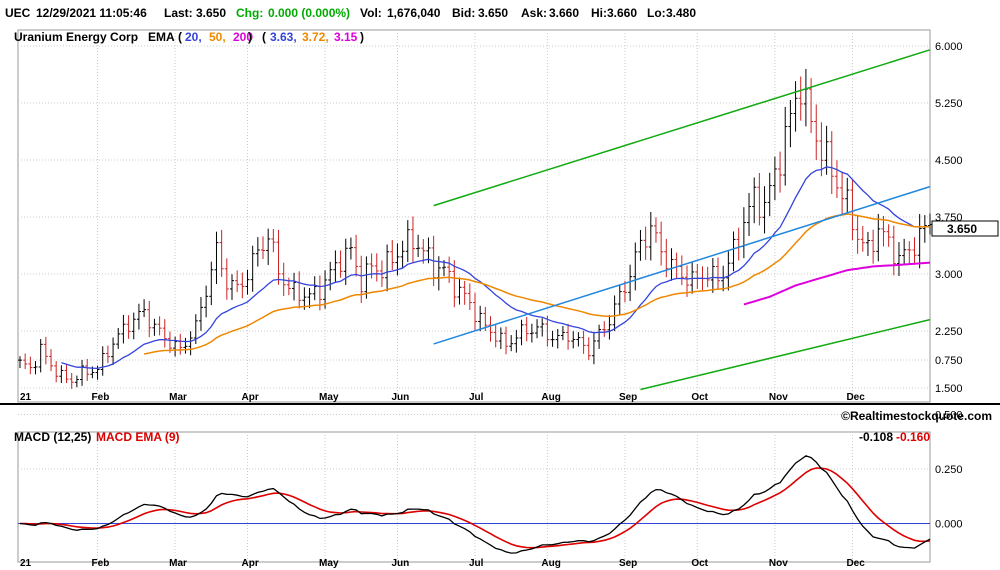  What do you see at coordinates (178, 13) in the screenshot?
I see `last-label: Last:` at bounding box center [178, 13].